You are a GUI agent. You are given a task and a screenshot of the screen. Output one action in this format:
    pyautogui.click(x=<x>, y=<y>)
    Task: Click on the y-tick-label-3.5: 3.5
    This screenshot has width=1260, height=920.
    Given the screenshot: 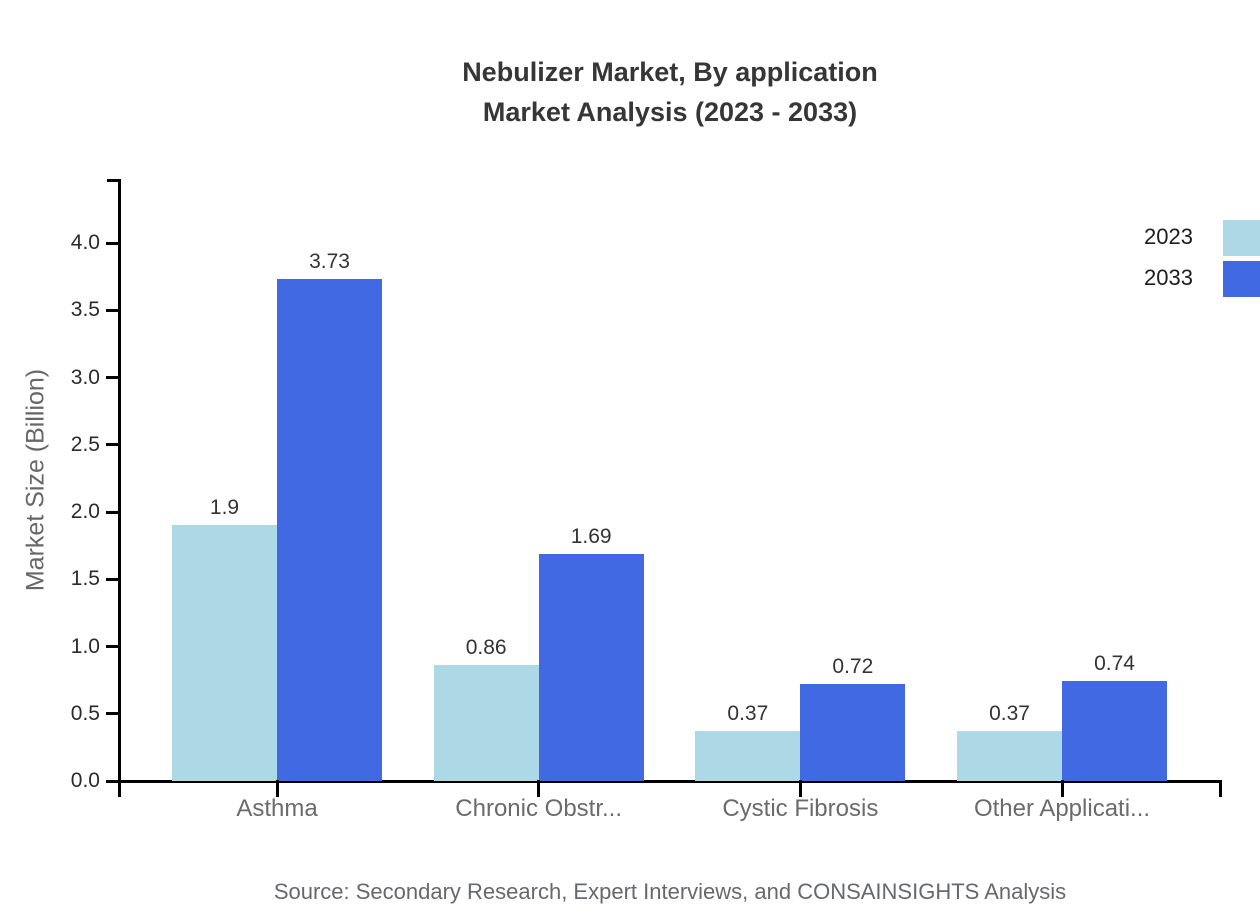 What is the action you would take?
    pyautogui.click(x=85, y=310)
    